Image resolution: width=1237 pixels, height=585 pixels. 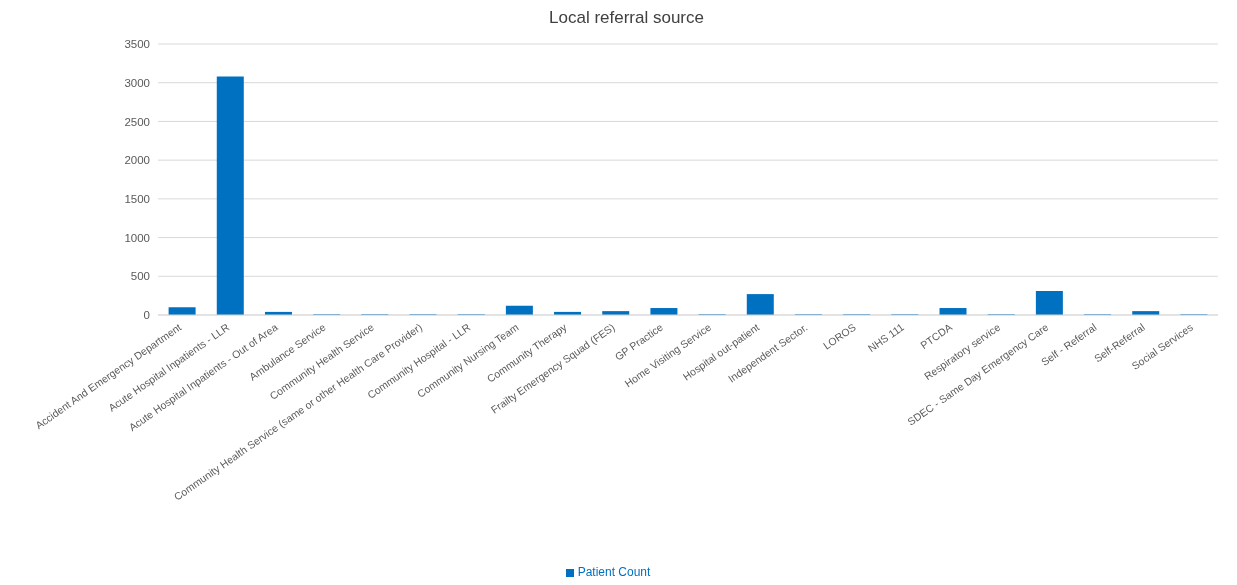 I want to click on y-tick-label: 2500, so click(x=137, y=121).